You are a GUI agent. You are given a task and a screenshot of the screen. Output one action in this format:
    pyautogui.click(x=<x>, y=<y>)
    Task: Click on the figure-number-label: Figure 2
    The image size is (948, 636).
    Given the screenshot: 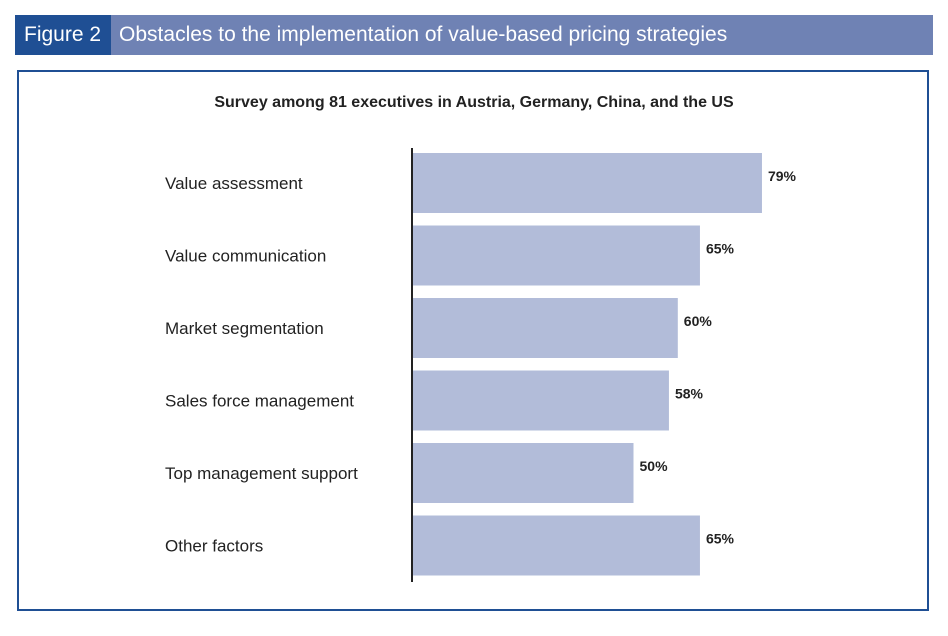 What is the action you would take?
    pyautogui.click(x=63, y=35)
    